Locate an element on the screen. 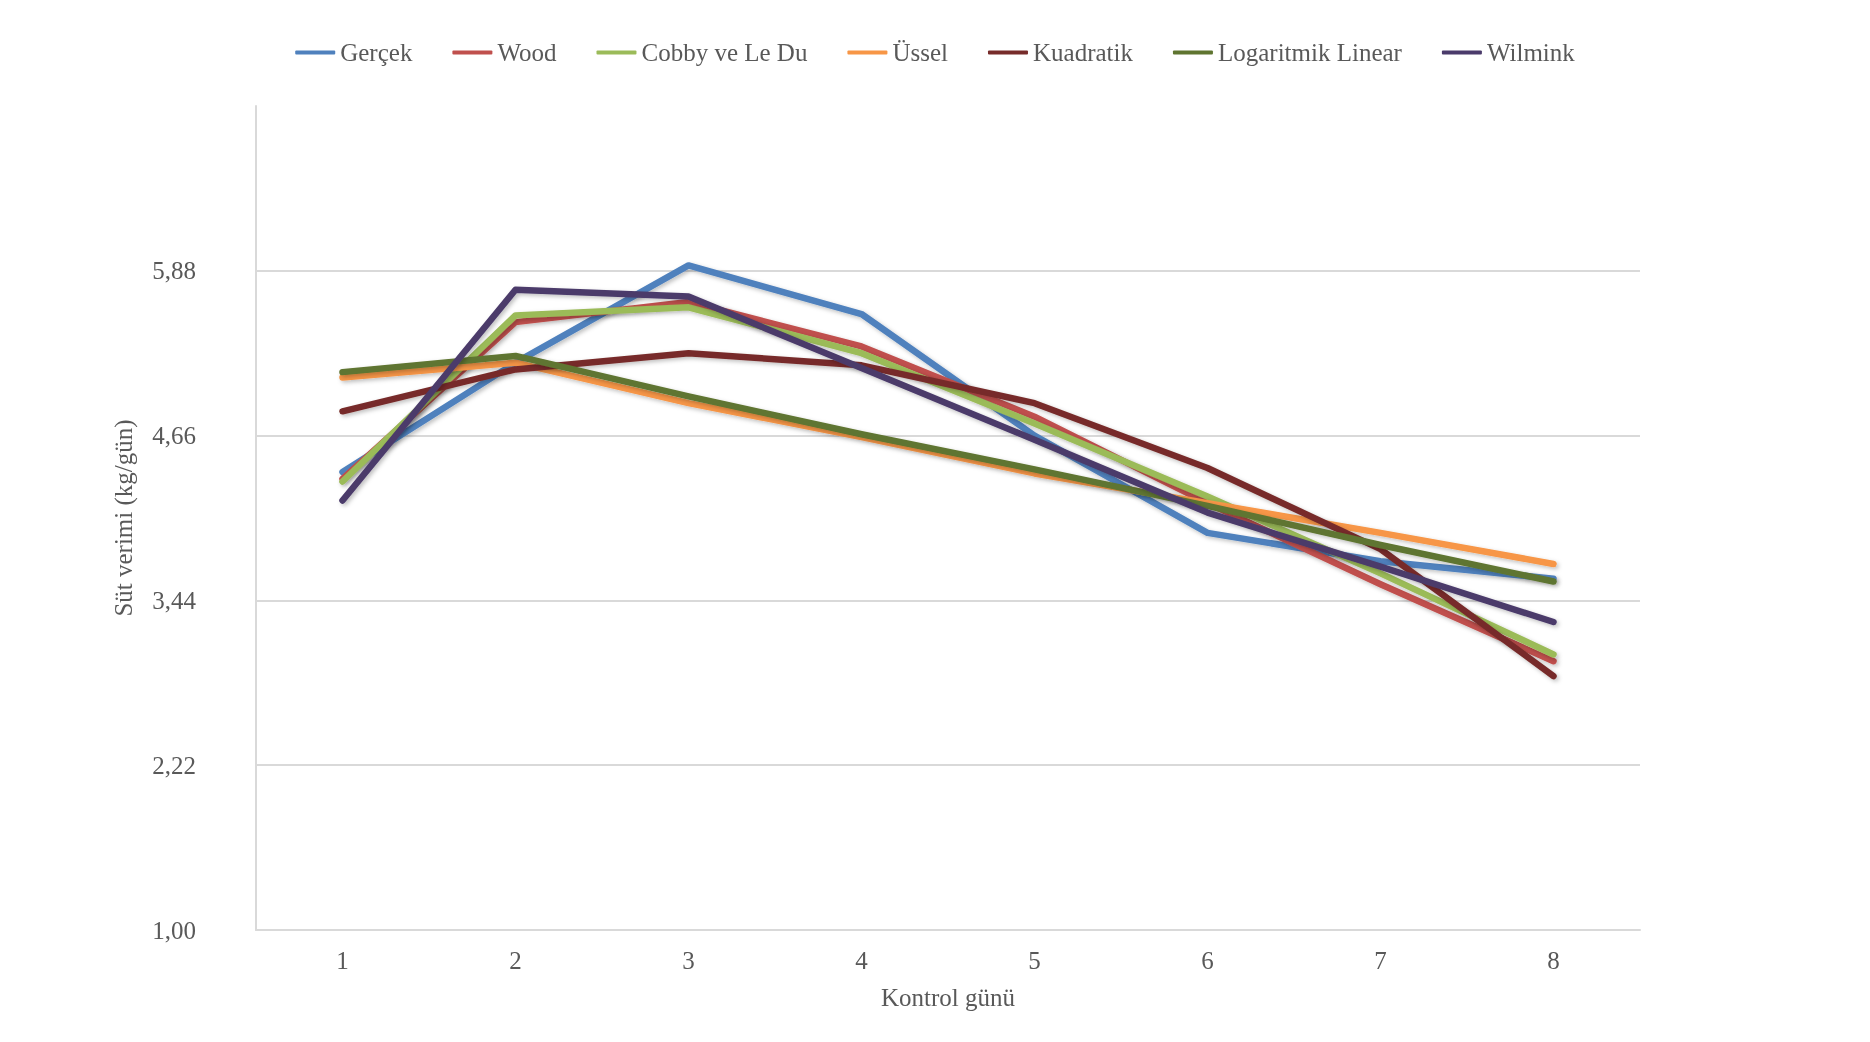 Image resolution: width=1870 pixels, height=1042 pixels. legend-label: Logaritmik Linear is located at coordinates (1310, 52).